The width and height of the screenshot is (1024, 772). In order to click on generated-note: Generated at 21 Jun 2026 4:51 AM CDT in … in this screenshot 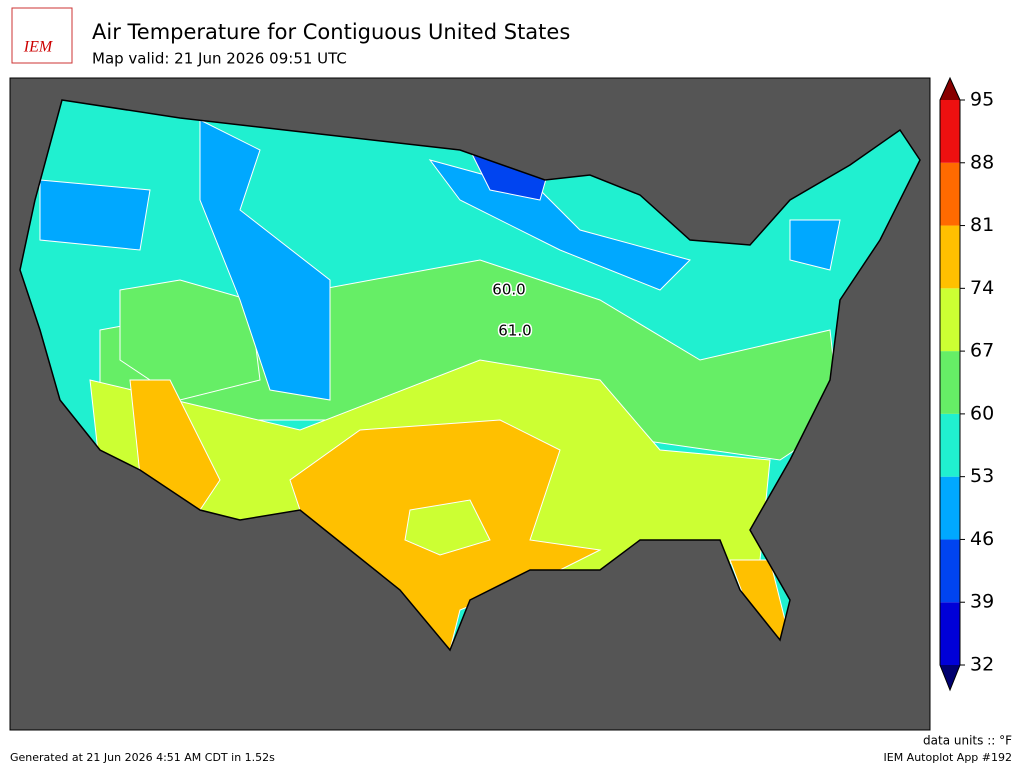, I will do `click(142, 757)`.